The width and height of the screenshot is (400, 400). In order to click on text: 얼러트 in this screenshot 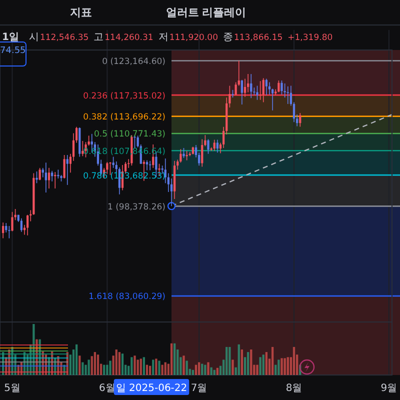, I will do `click(182, 12)`.